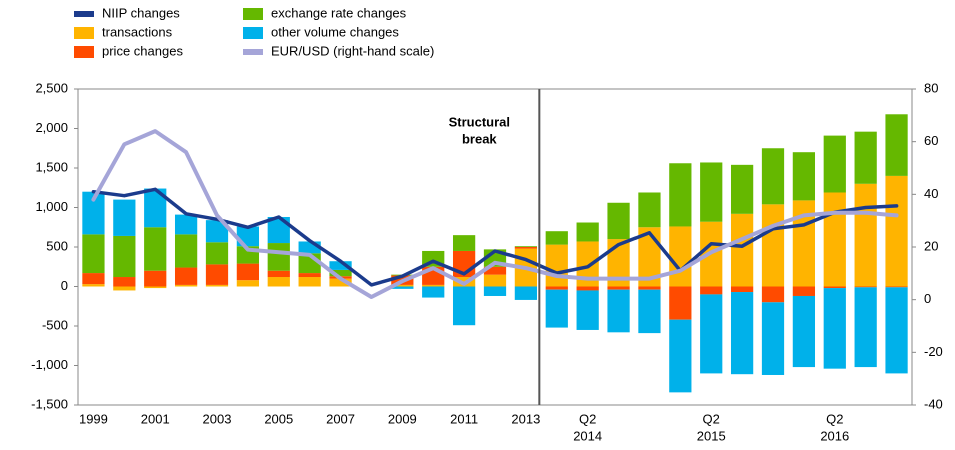 The height and width of the screenshot is (450, 955). I want to click on y-tick-label: 1,000, so click(51, 206).